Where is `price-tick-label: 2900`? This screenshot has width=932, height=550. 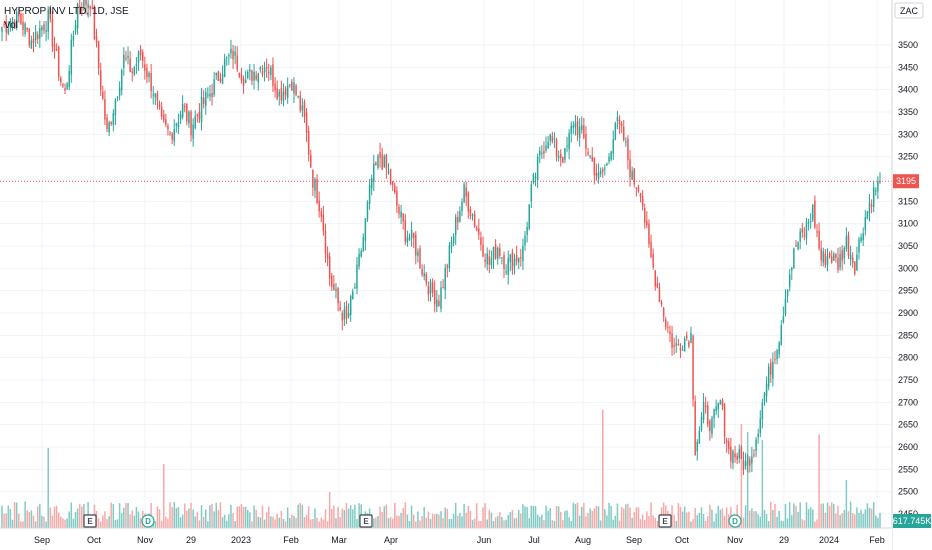
price-tick-label: 2900 is located at coordinates (908, 313).